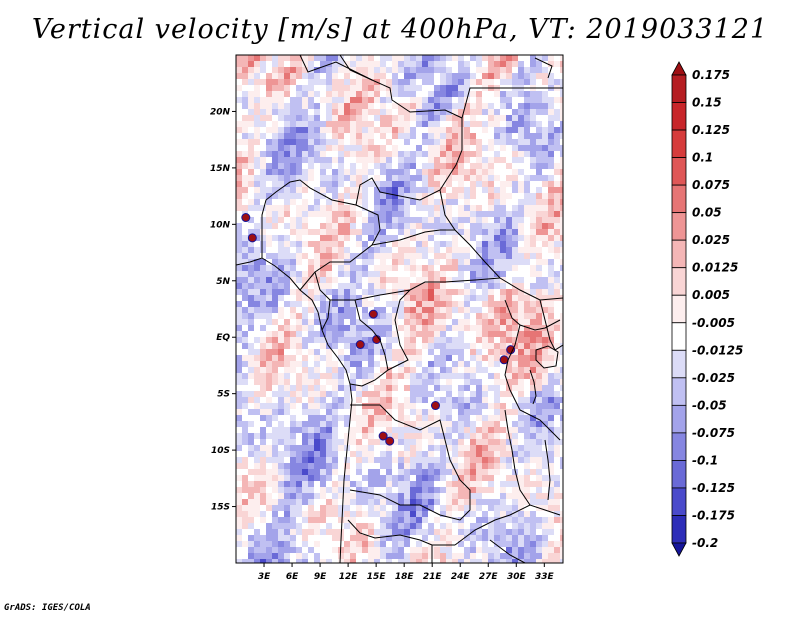 This screenshot has width=800, height=618. Describe the element at coordinates (292, 577) in the screenshot. I see `lon-tick-label: 6E` at that location.